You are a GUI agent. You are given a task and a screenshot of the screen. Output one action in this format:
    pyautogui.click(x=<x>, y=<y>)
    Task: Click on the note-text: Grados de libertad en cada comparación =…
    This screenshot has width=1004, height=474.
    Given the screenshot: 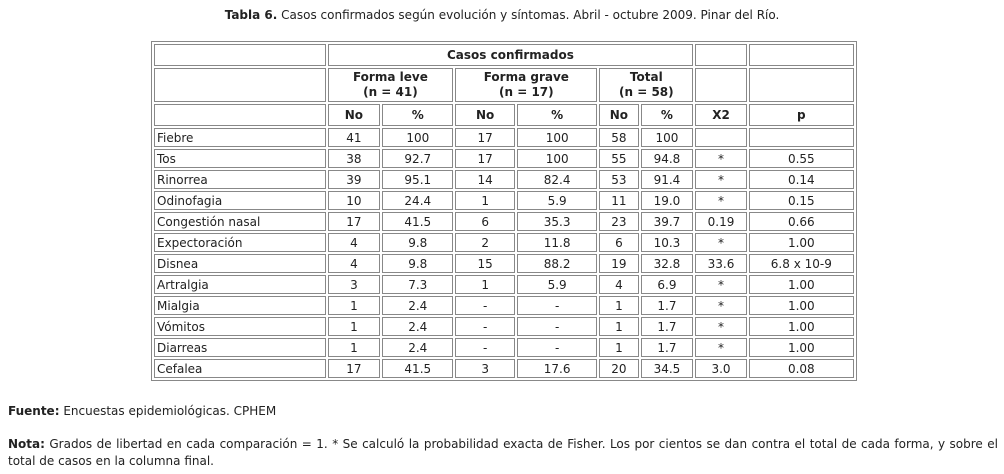 What is the action you would take?
    pyautogui.click(x=503, y=452)
    